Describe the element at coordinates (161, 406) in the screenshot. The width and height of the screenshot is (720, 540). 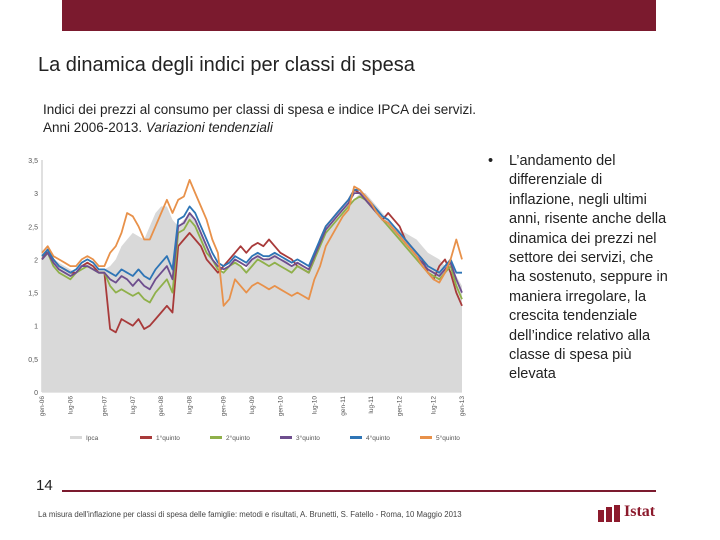
I see `x-tick-label: gen-08` at that location.